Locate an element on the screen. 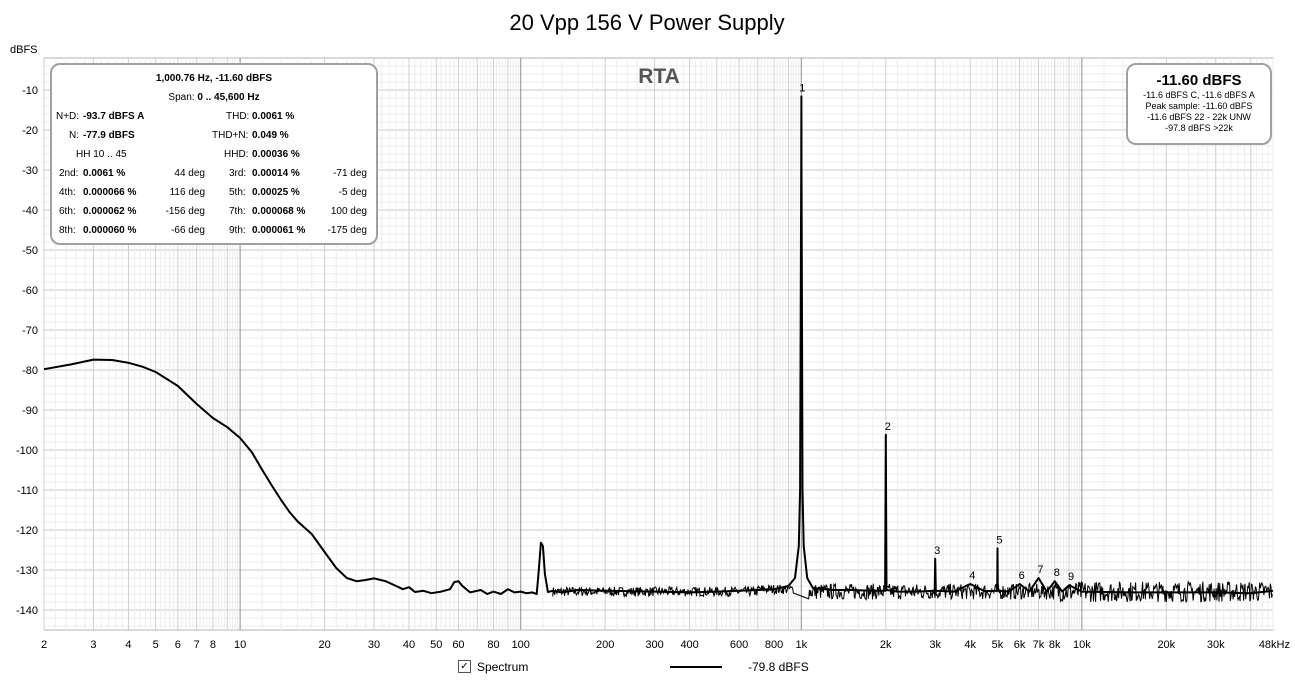 This screenshot has width=1295, height=682. harmonic-value: 0.000066 % is located at coordinates (110, 192).